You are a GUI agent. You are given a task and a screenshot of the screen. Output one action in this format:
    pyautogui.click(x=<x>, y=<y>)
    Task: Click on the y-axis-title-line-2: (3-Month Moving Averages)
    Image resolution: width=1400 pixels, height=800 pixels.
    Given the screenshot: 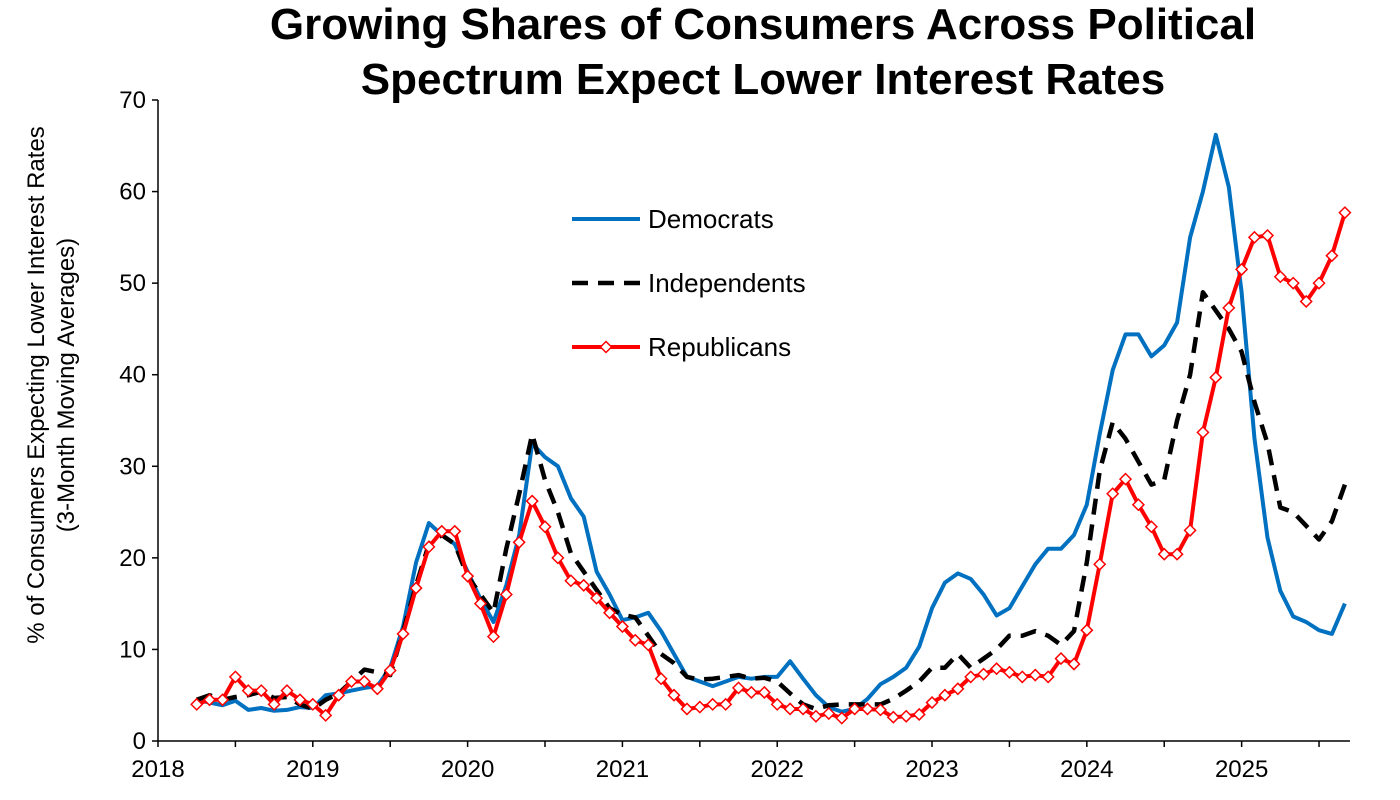 What is the action you would take?
    pyautogui.click(x=66, y=385)
    